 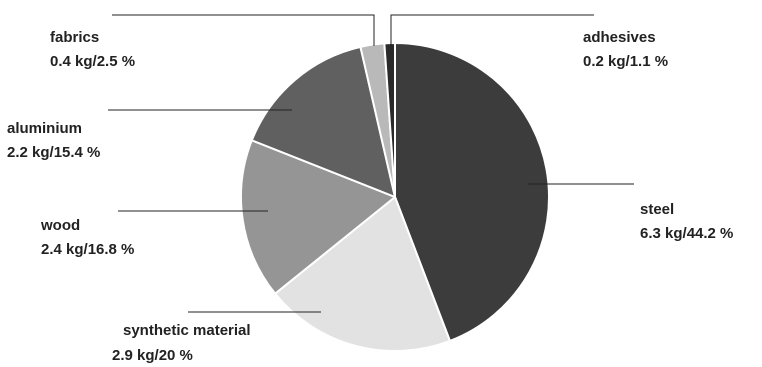 What do you see at coordinates (53, 152) in the screenshot?
I see `label-aluminium-value: 2.2 kg/15.4 %` at bounding box center [53, 152].